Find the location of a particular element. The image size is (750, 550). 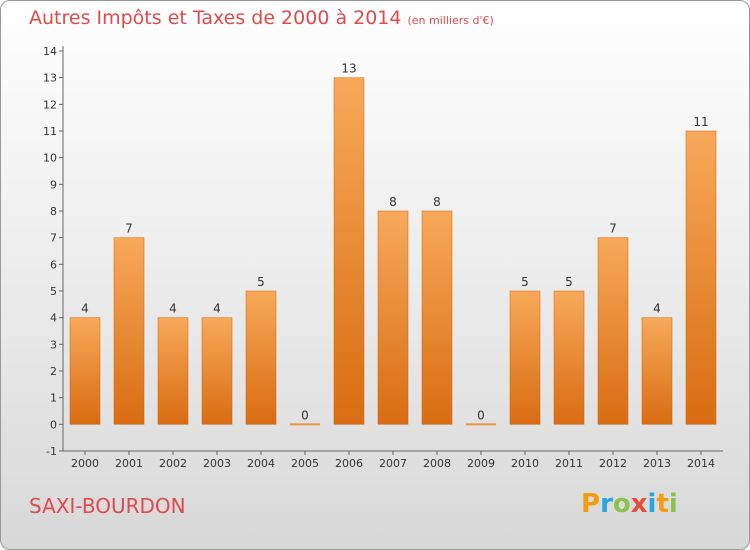

logo-letter: r is located at coordinates (606, 504).